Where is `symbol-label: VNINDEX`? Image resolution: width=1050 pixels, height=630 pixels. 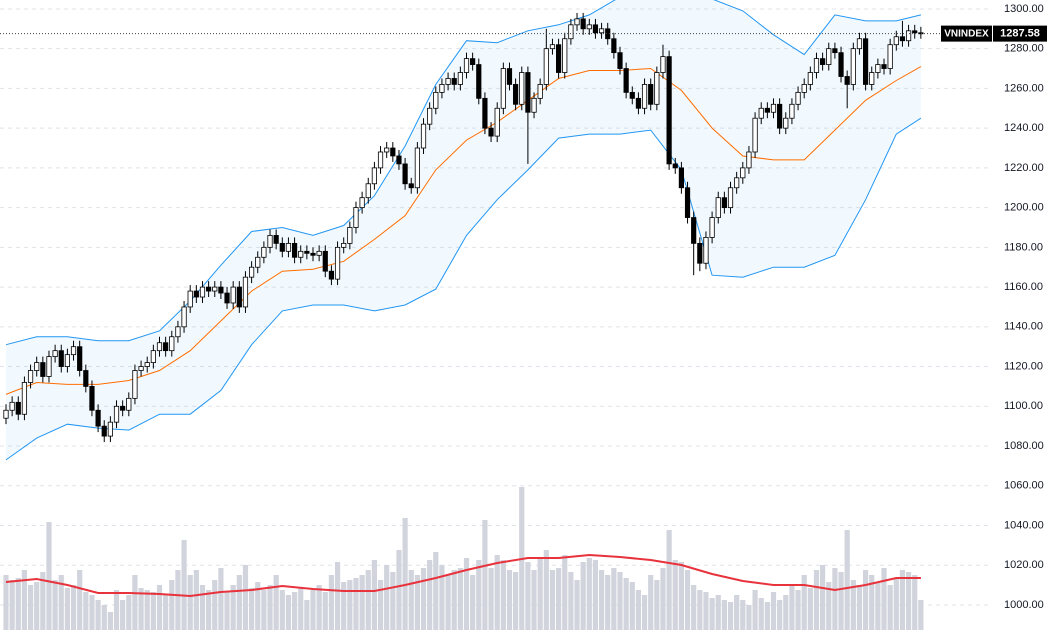 symbol-label: VNINDEX is located at coordinates (966, 33).